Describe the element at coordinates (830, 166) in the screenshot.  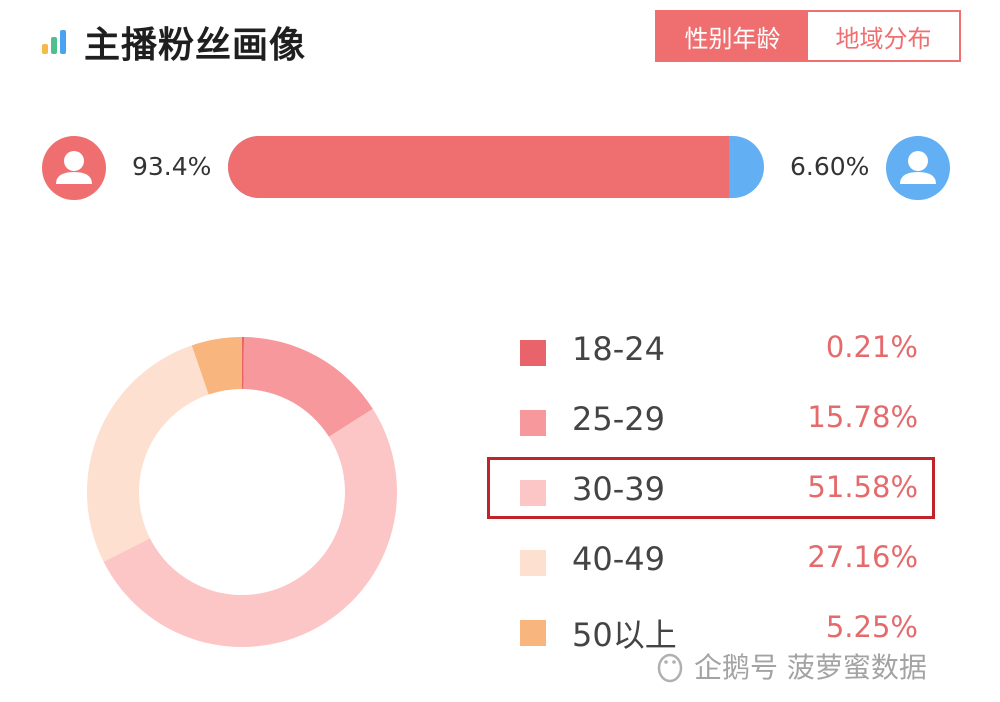
I see `male-percent: 6.60%` at that location.